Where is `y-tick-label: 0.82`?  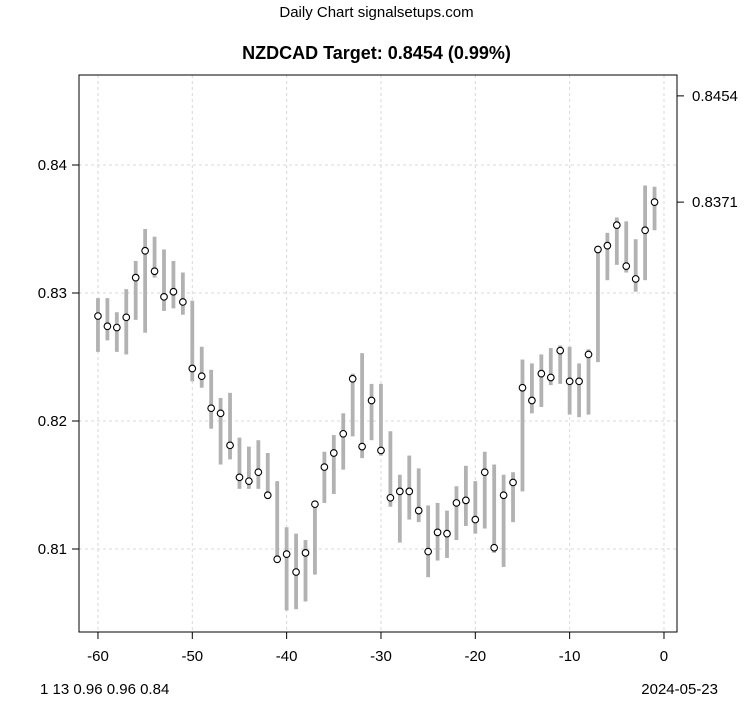 y-tick-label: 0.82 is located at coordinates (52, 421).